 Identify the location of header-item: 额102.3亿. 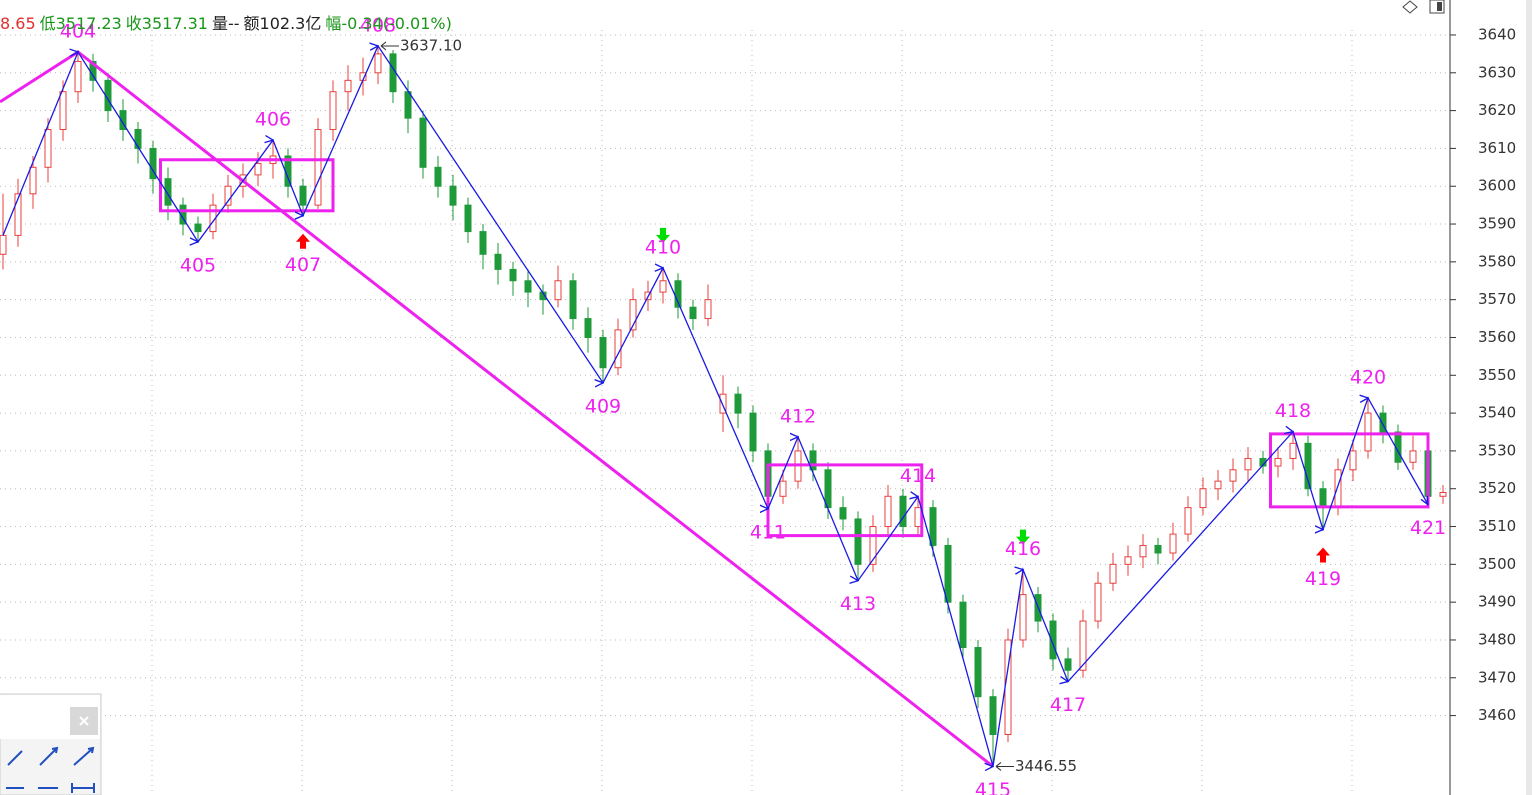
(283, 23).